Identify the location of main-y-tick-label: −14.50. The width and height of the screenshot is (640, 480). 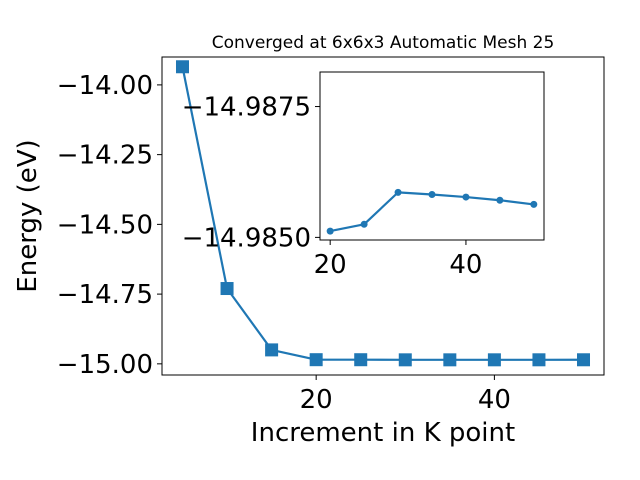
(105, 225).